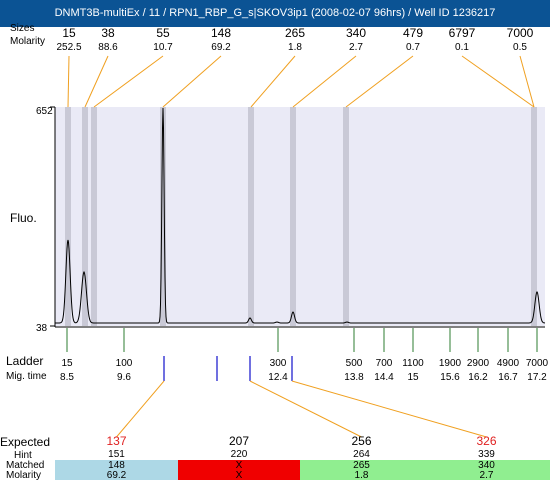 The image size is (550, 481). What do you see at coordinates (462, 33) in the screenshot?
I see `peak-size-label: 6797` at bounding box center [462, 33].